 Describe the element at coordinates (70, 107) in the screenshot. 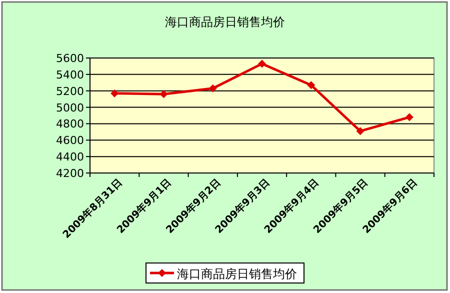

I see `y-tick-label: 5000` at that location.